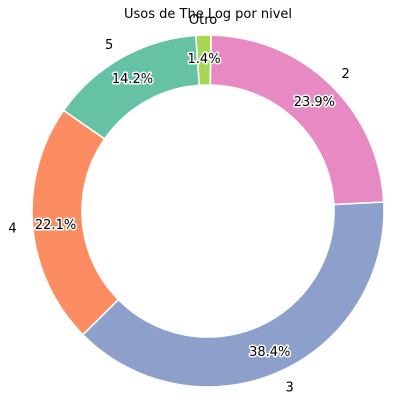 The width and height of the screenshot is (416, 416). I want to click on percent-label-3: 38.4%, so click(269, 352).